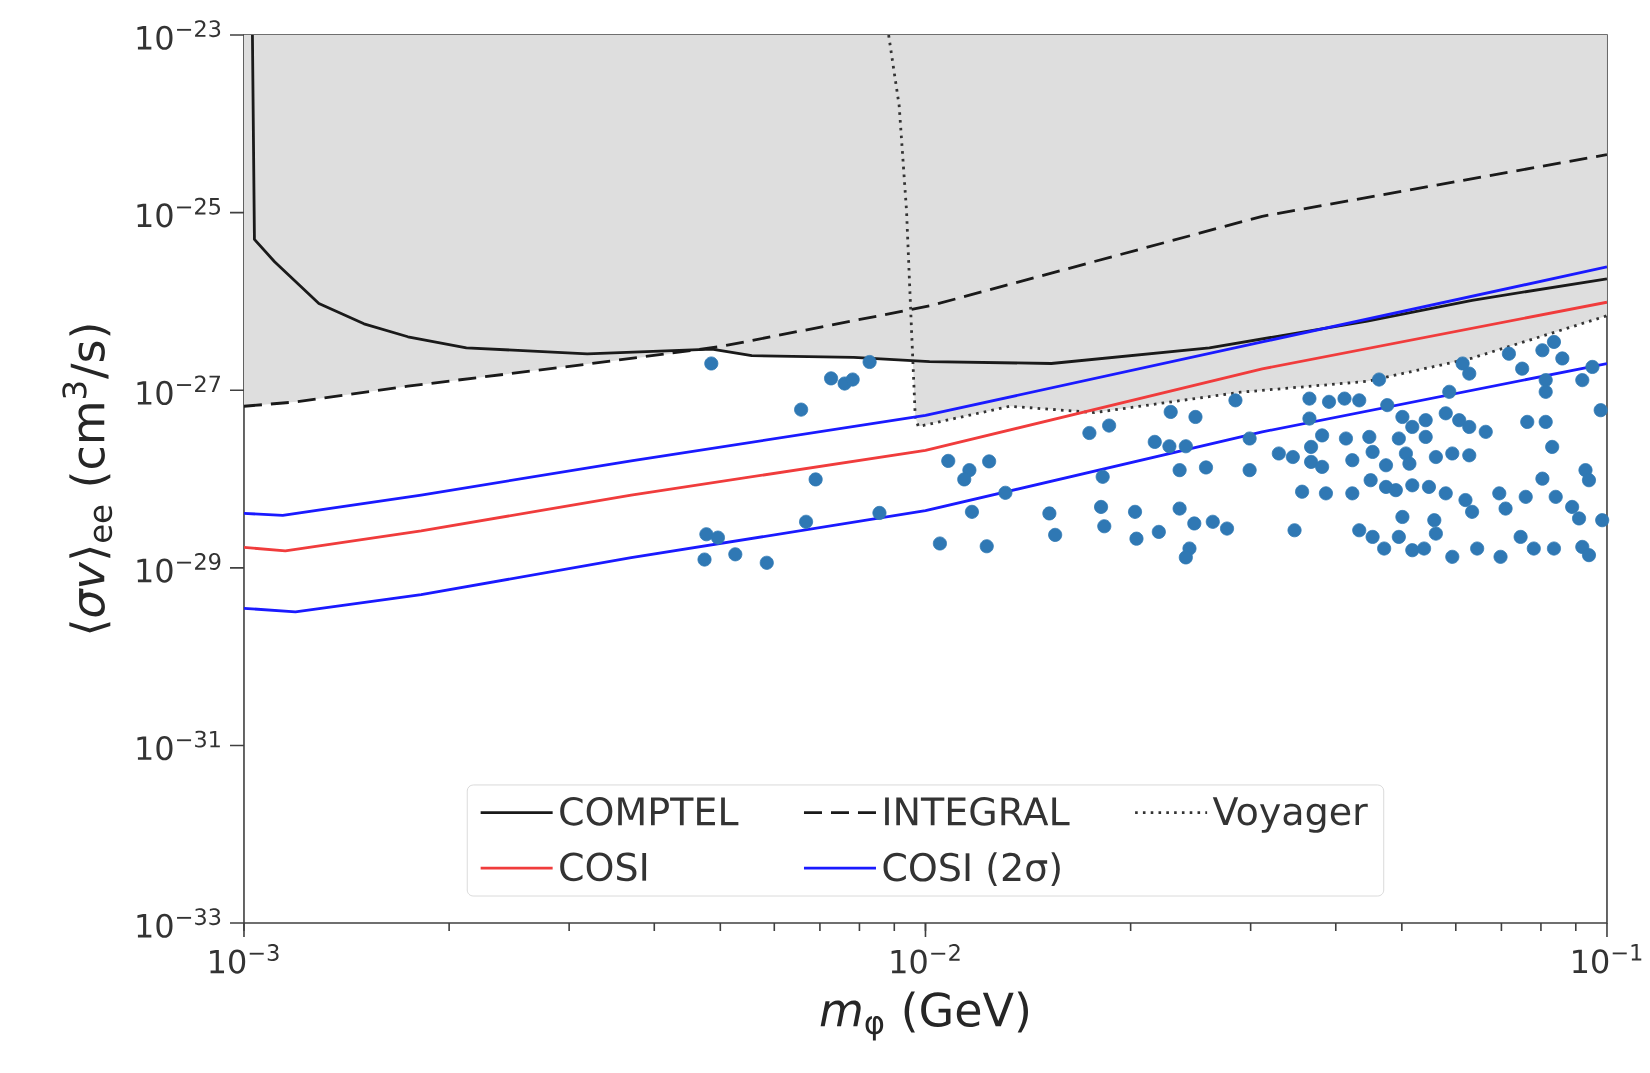 This screenshot has height=1073, width=1650. Describe the element at coordinates (87, 479) in the screenshot. I see `y-axis-title: ⟨σv⟩$_{ee}$ (cm$^{3}$/s)` at that location.